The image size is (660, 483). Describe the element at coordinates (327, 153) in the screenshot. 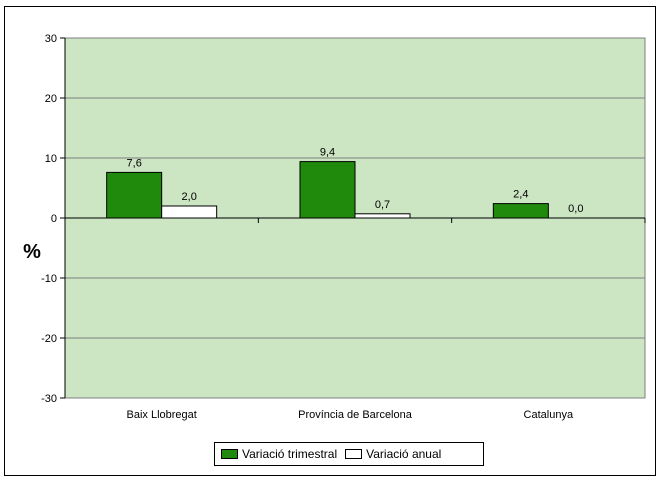

I see `data-label: 9,4` at that location.